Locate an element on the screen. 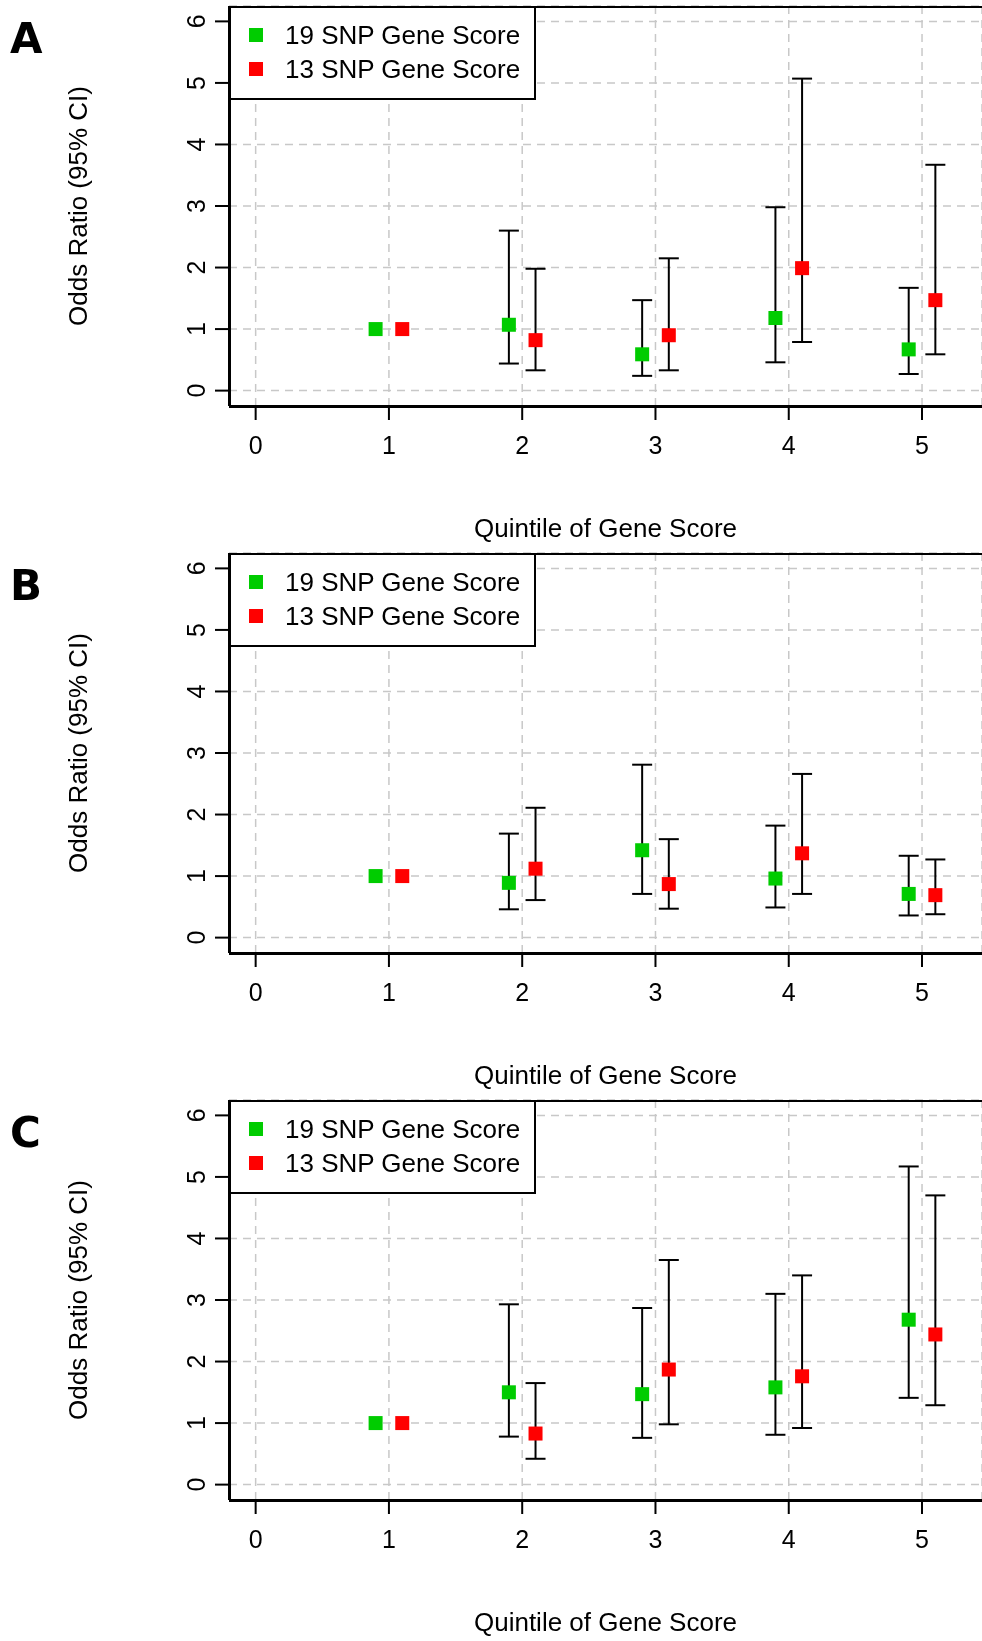  text: A is located at coordinates (26, 38).